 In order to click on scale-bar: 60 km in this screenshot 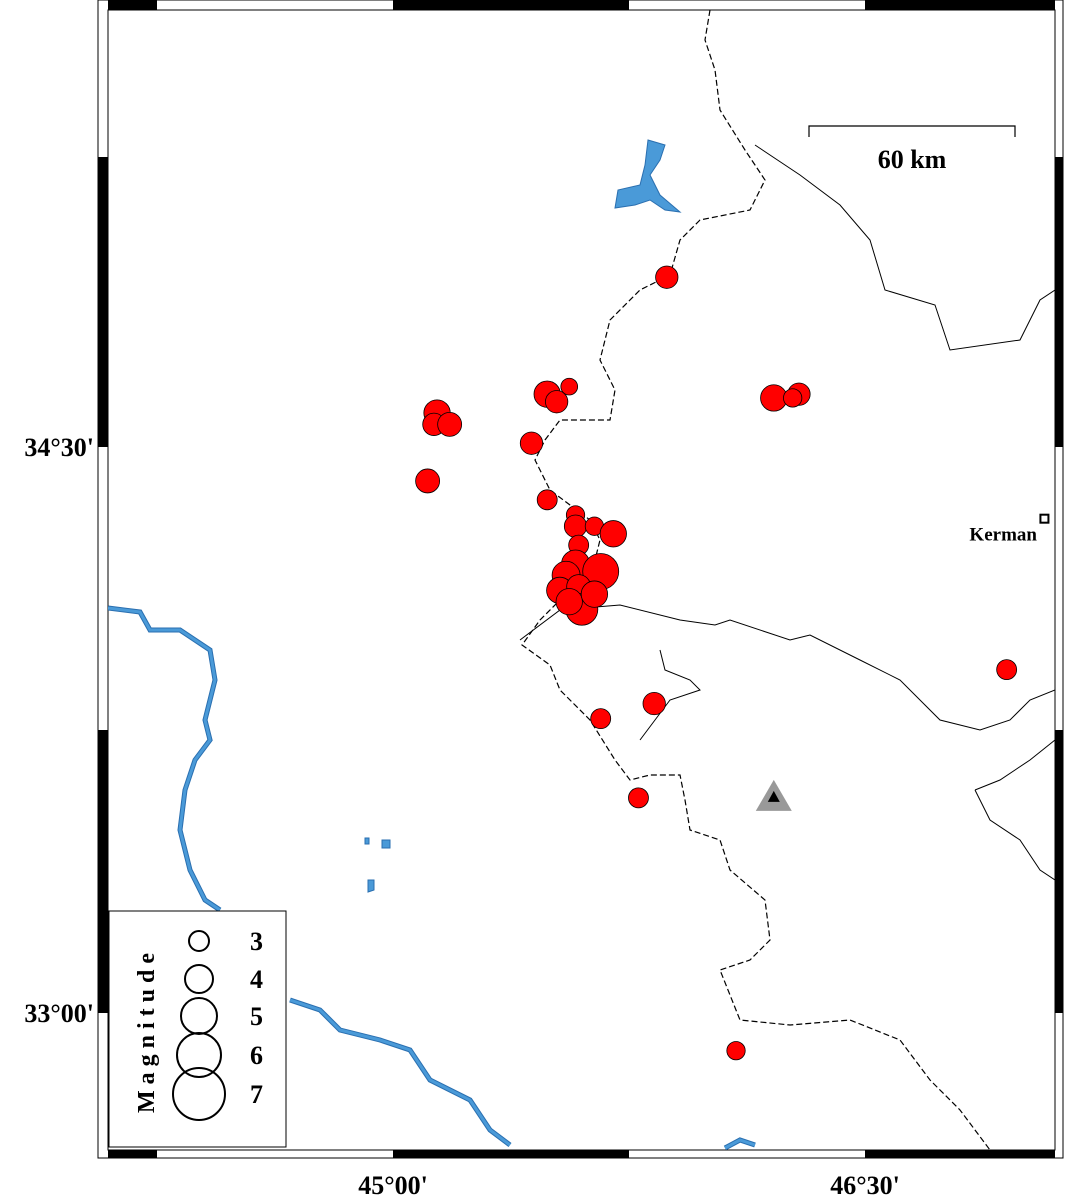, I will do `click(912, 149)`.